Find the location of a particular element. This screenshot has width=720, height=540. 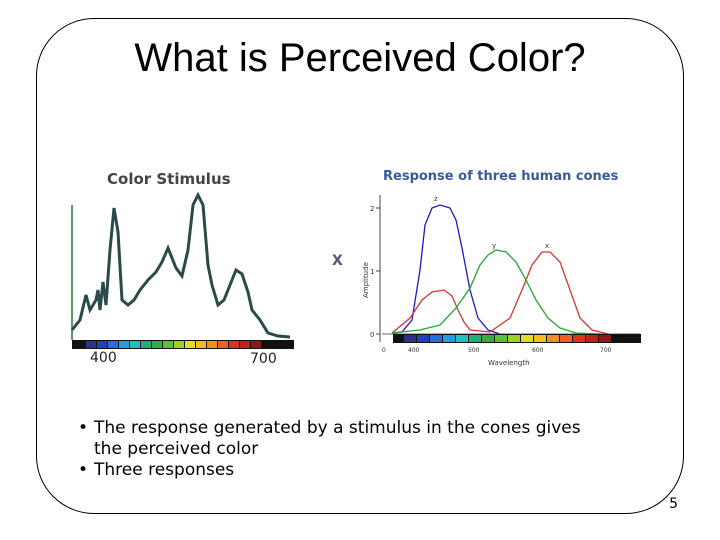

stimulus-tick-700: 700 is located at coordinates (263, 359).